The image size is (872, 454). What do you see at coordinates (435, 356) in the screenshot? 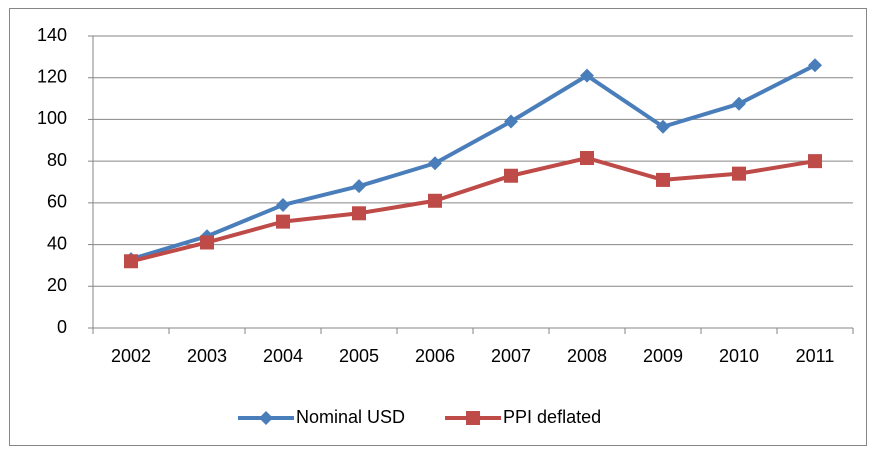
I see `x-tick-label: 2006` at bounding box center [435, 356].